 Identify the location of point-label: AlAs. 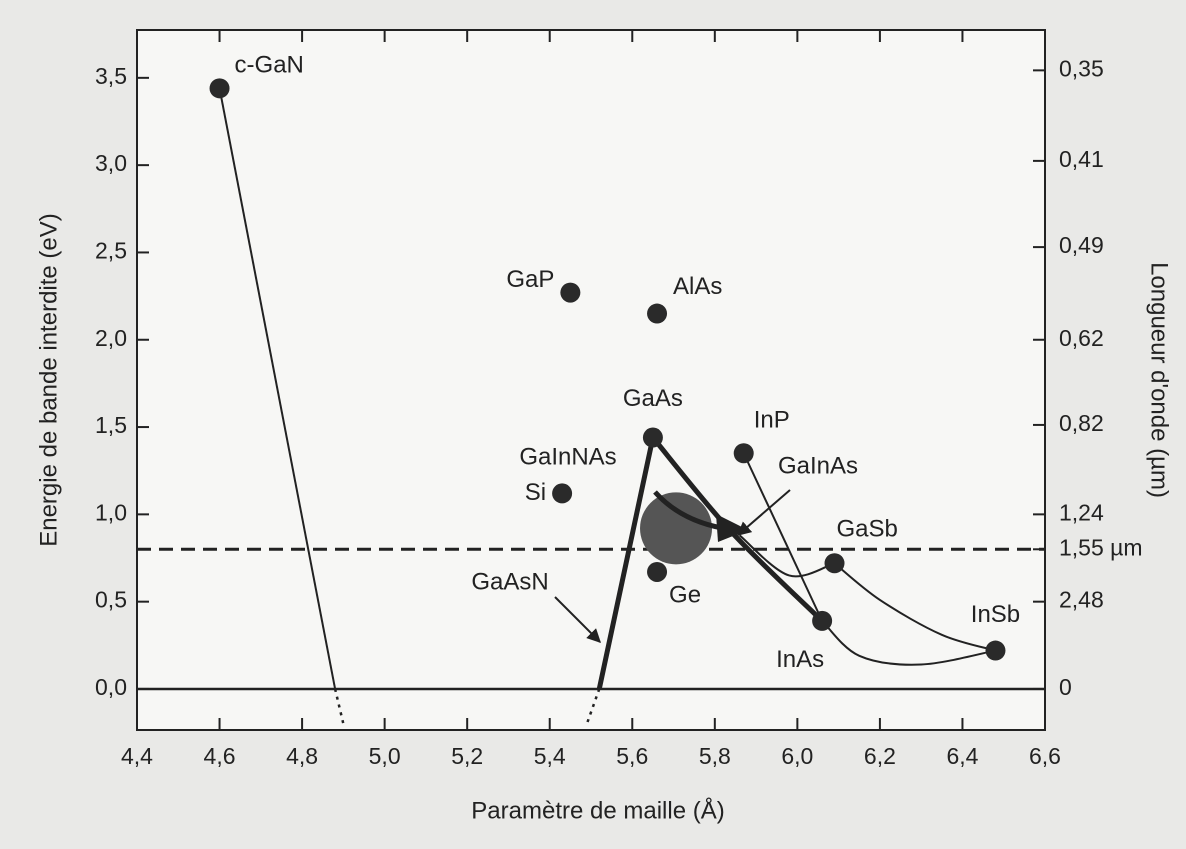
(697, 286).